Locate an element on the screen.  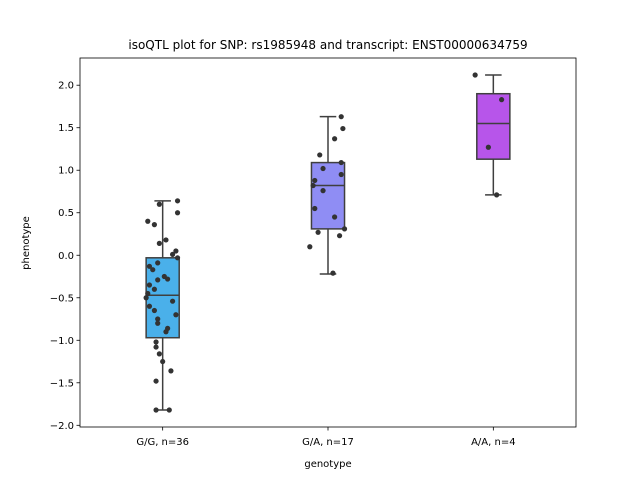
y-tick-label: 1.0 is located at coordinates (66, 171).